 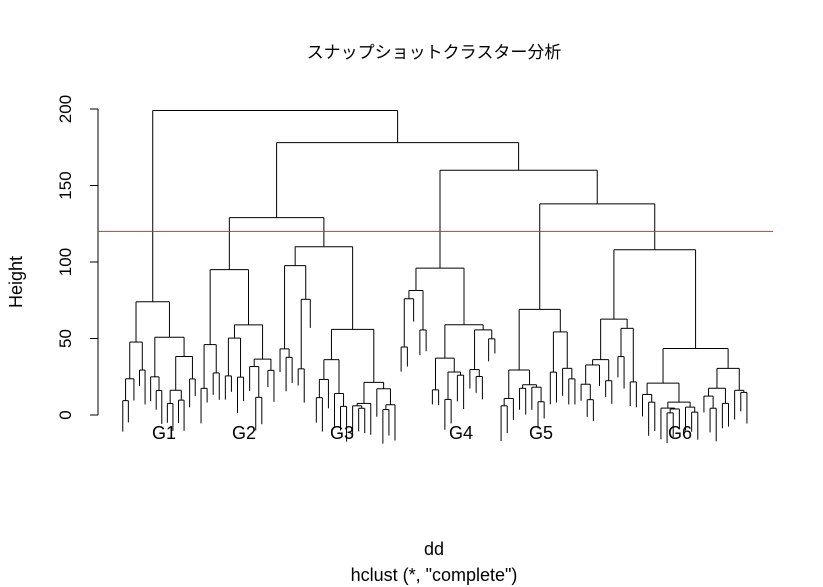 I want to click on y-tick-label: 50, so click(x=65, y=338).